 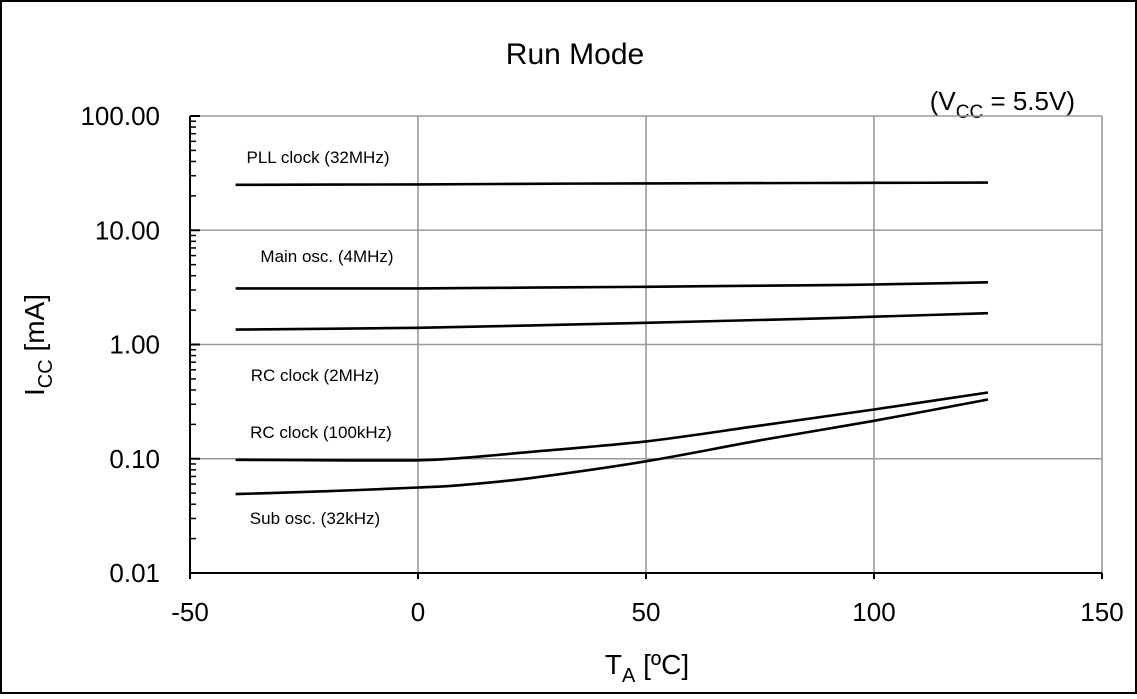 What do you see at coordinates (629, 676) in the screenshot?
I see `x-axis-label-sub: A` at bounding box center [629, 676].